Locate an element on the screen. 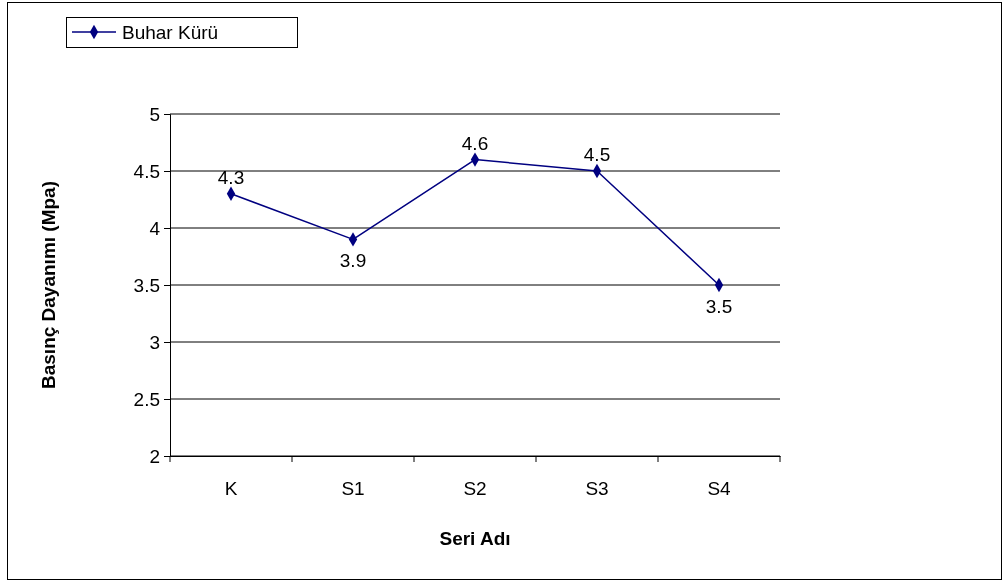 The image size is (1007, 585). x-tick-label: S2 is located at coordinates (475, 489).